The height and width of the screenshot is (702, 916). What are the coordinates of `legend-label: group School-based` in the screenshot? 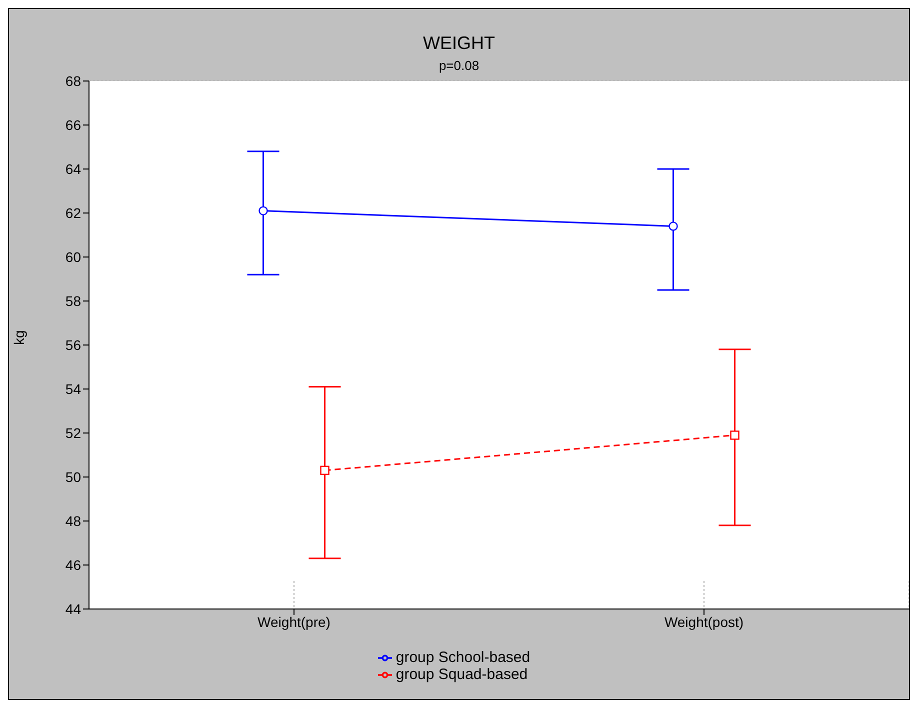 It's located at (463, 657).